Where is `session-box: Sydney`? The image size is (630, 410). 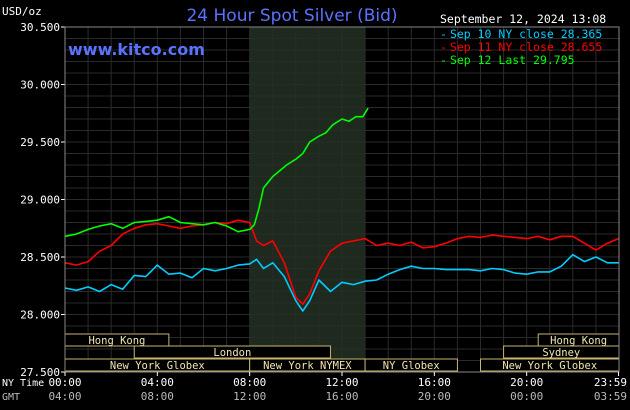
session-box: Sydney is located at coordinates (561, 352).